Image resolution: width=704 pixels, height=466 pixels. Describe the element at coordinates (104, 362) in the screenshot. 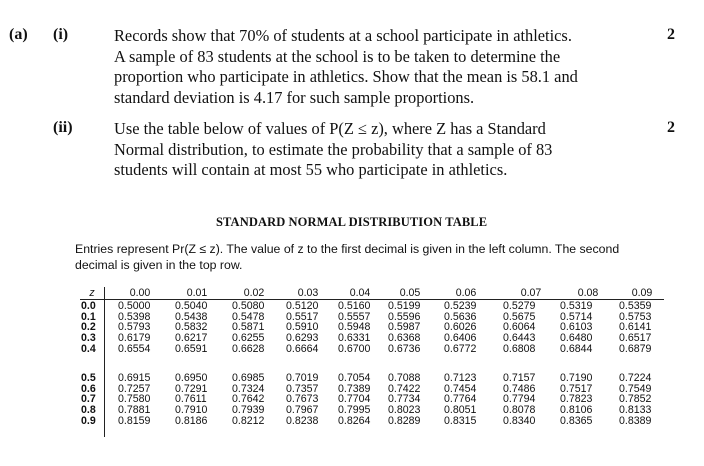

I see `column-rule` at that location.